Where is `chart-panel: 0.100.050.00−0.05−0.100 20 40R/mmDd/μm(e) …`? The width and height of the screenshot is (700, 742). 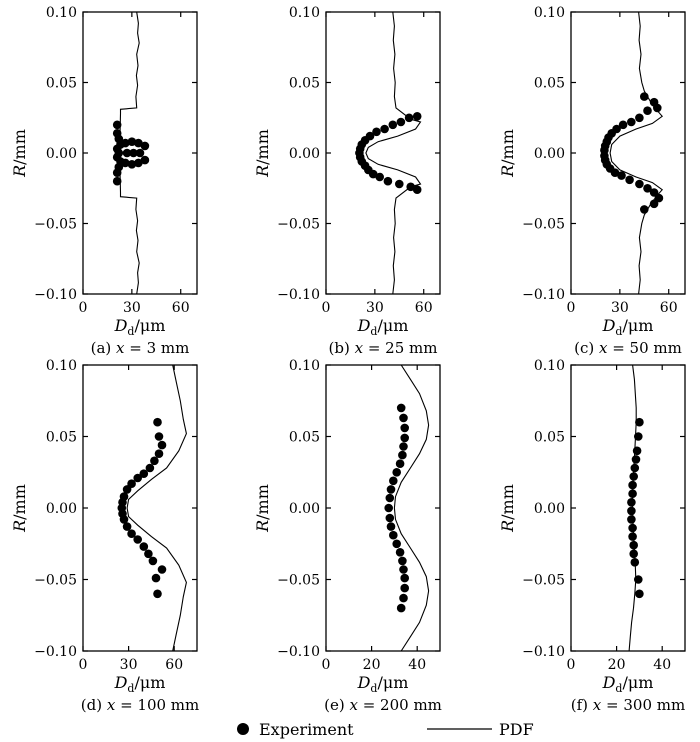 chart-panel: 0.100.050.00−0.05−0.100 20 40R/mmDd/μm(e) … is located at coordinates (347, 536).